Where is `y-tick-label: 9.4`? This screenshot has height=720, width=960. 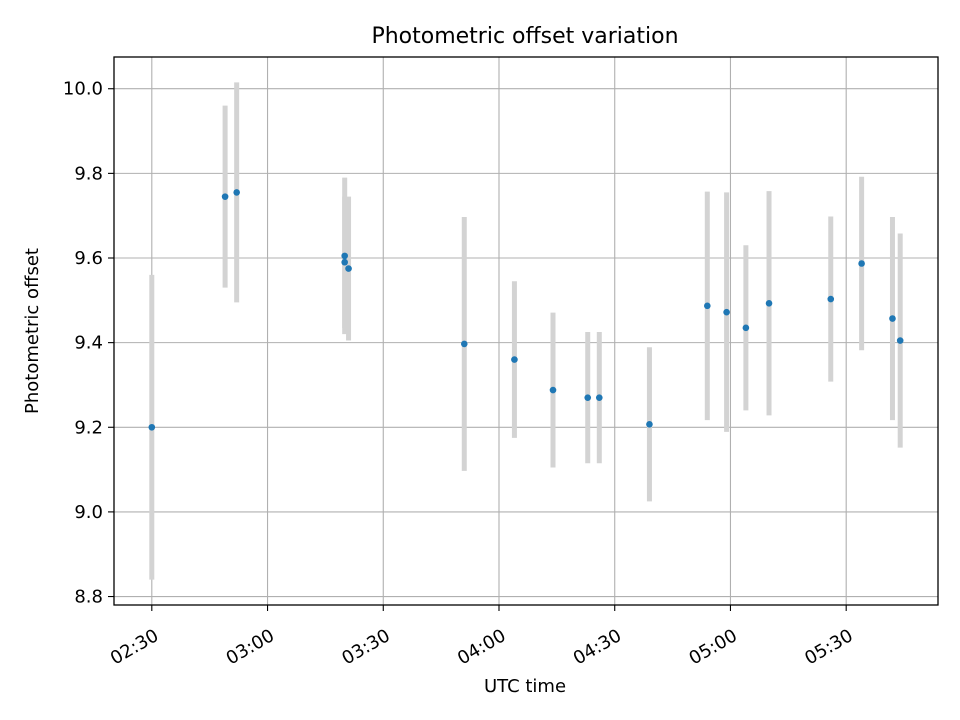
y-tick-label: 9.4 is located at coordinates (88, 343).